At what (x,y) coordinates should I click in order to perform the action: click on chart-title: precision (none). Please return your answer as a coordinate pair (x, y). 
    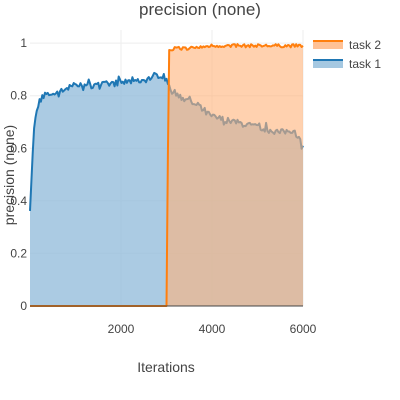
    Looking at the image, I should click on (200, 9).